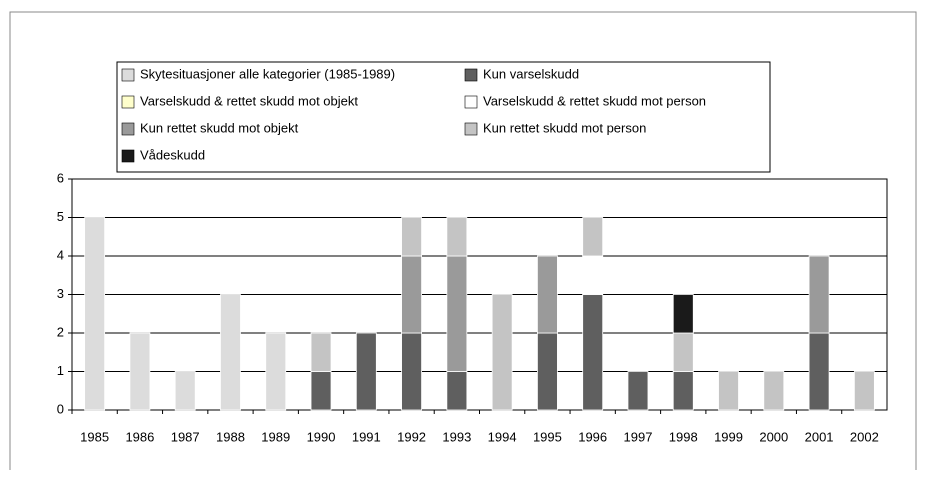  Describe the element at coordinates (60, 408) in the screenshot. I see `y-tick-label: 0` at that location.